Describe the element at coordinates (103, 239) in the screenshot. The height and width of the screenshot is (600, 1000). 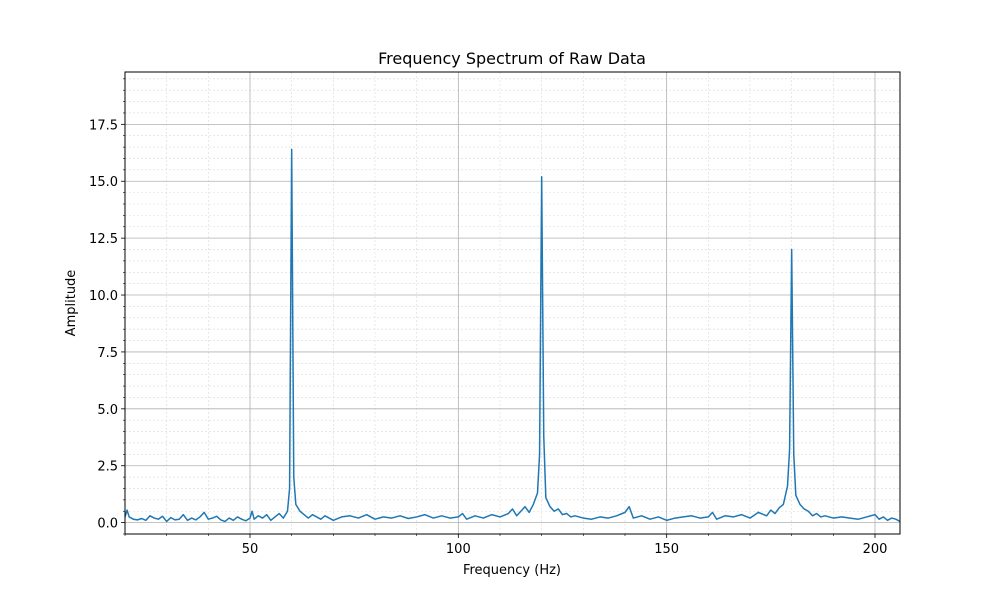
I see `y-tick-label: 12.5` at that location.